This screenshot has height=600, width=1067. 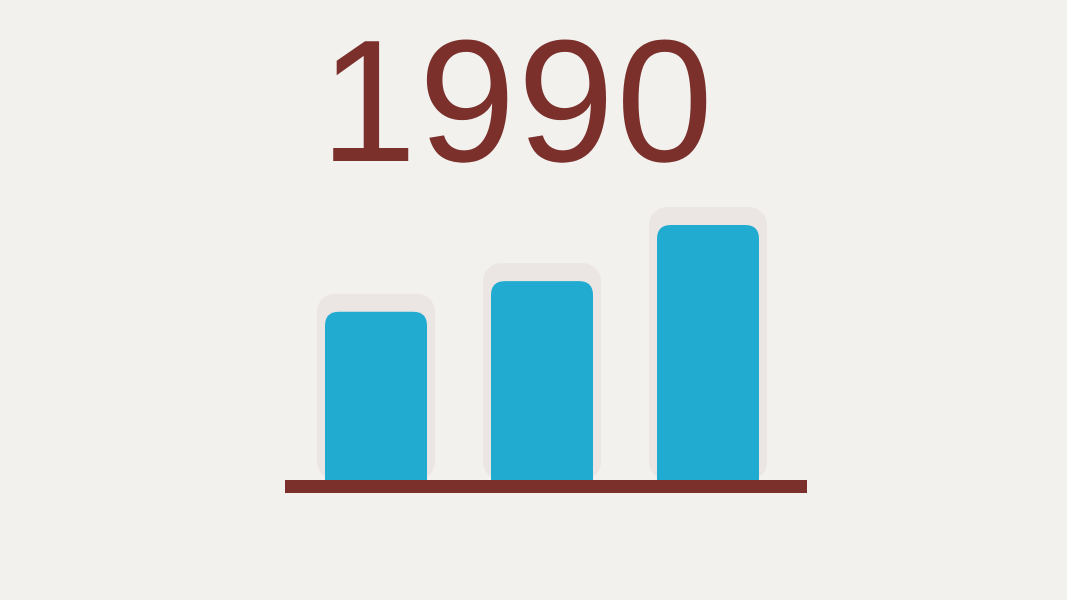 I want to click on year-title: 1990, so click(x=517, y=100).